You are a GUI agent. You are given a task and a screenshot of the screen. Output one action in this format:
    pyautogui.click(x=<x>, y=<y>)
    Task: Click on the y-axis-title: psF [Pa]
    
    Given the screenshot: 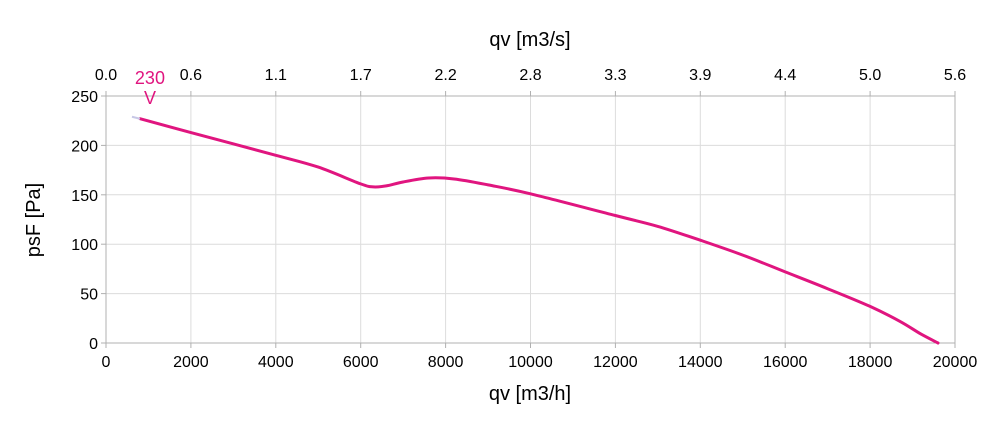 What is the action you would take?
    pyautogui.click(x=34, y=220)
    